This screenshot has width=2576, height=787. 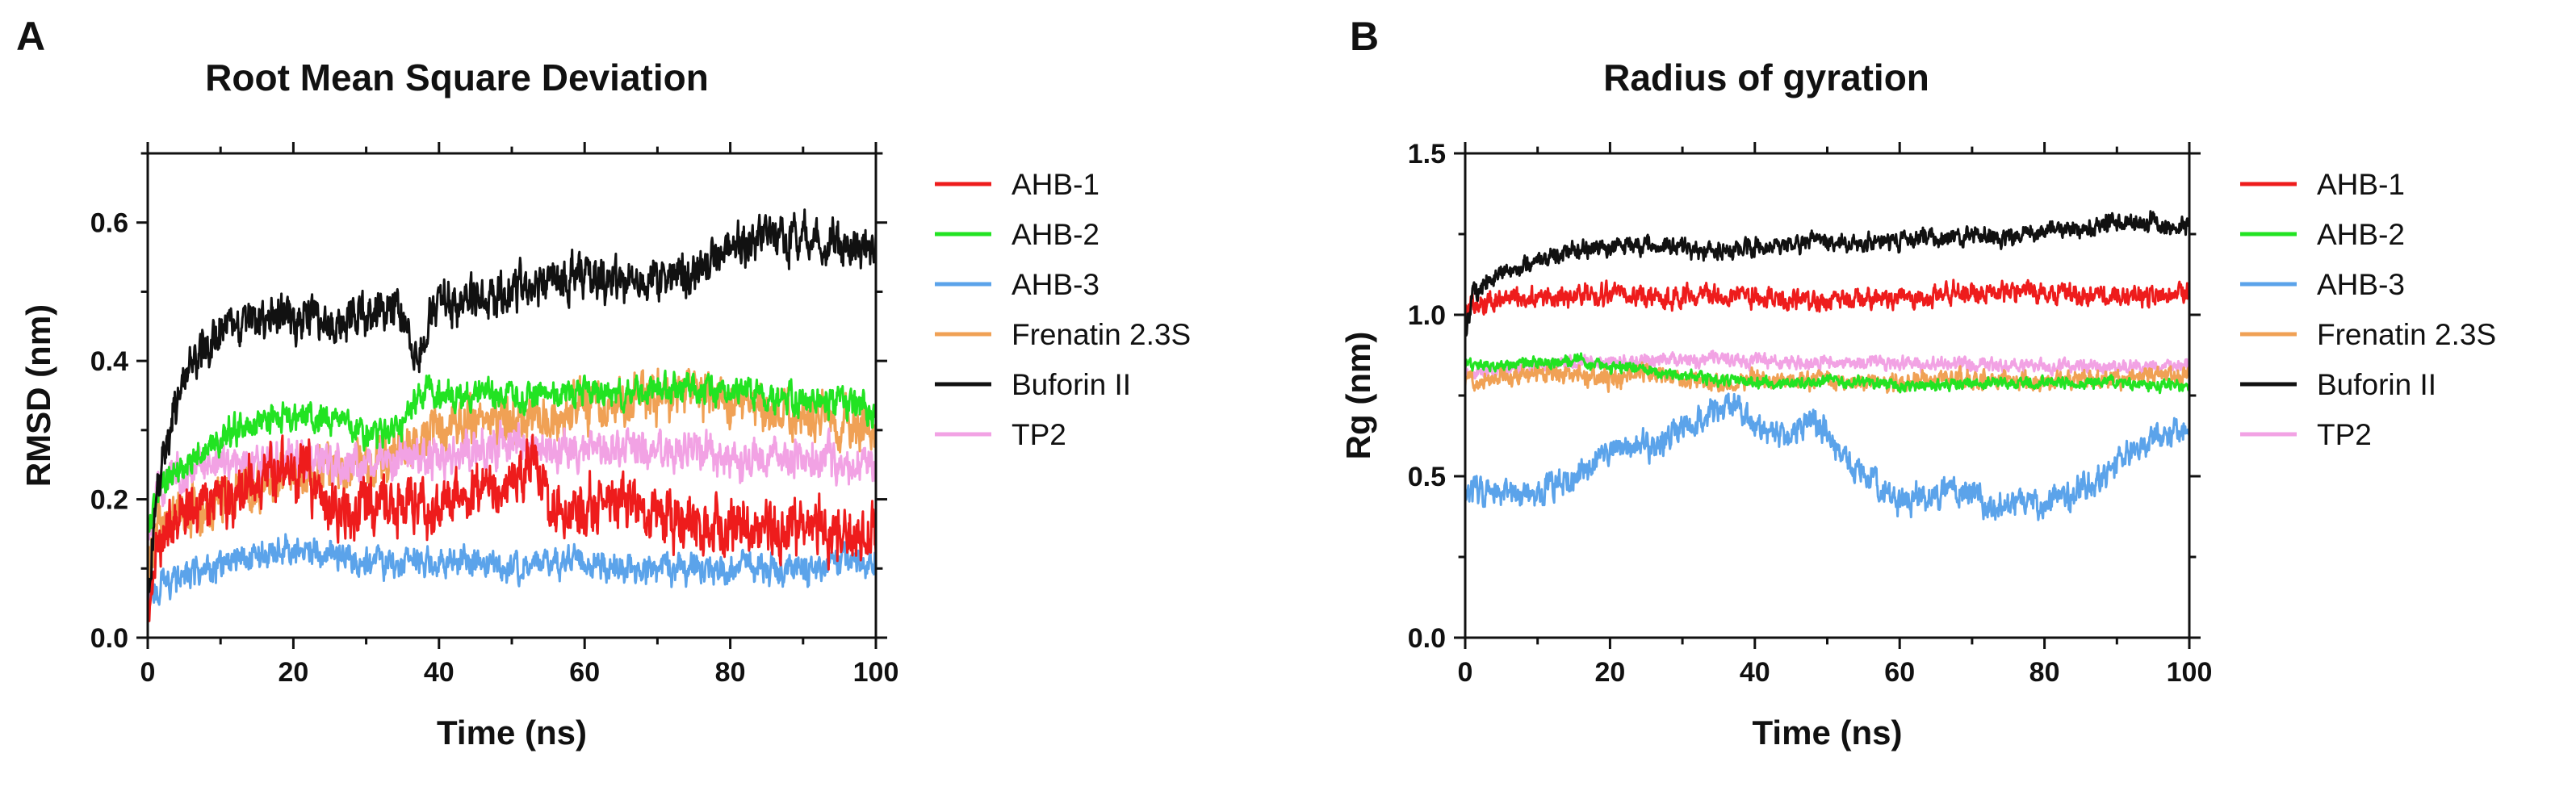 What do you see at coordinates (1427, 477) in the screenshot?
I see `y-tick-label: 0.5` at bounding box center [1427, 477].